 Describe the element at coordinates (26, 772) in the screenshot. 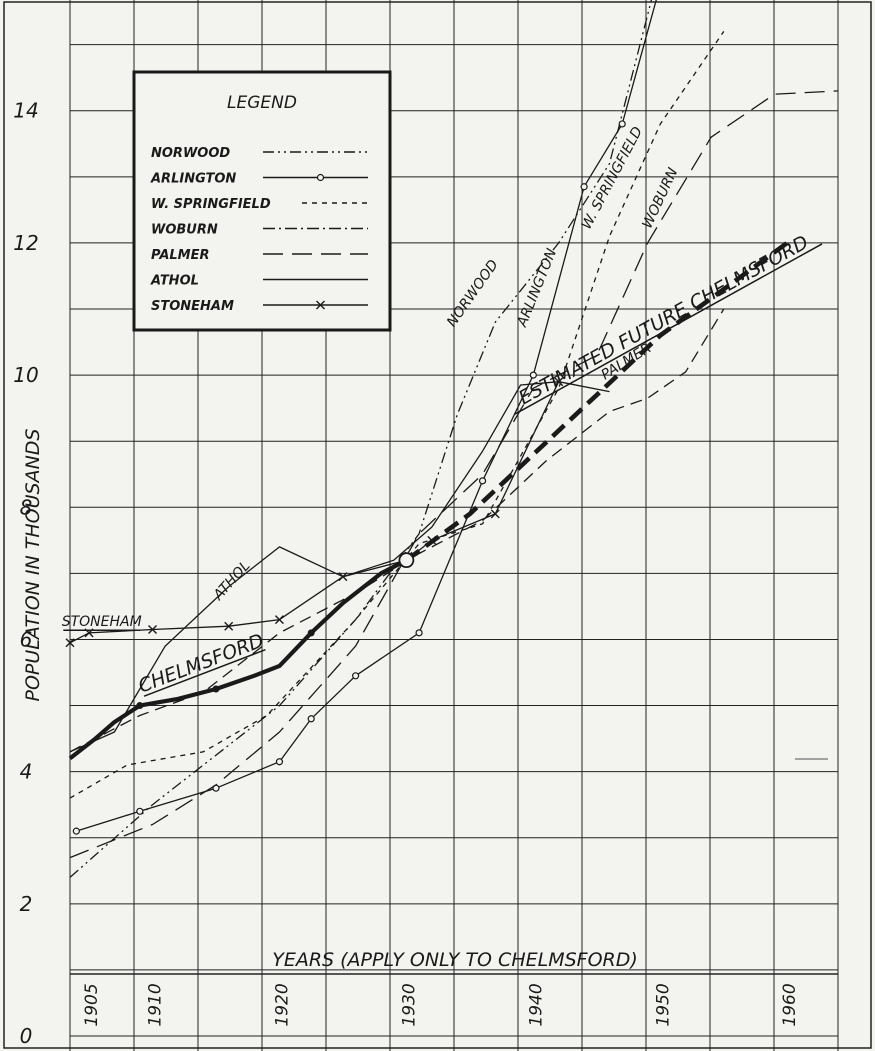

I see `y-tick-label: 4` at that location.